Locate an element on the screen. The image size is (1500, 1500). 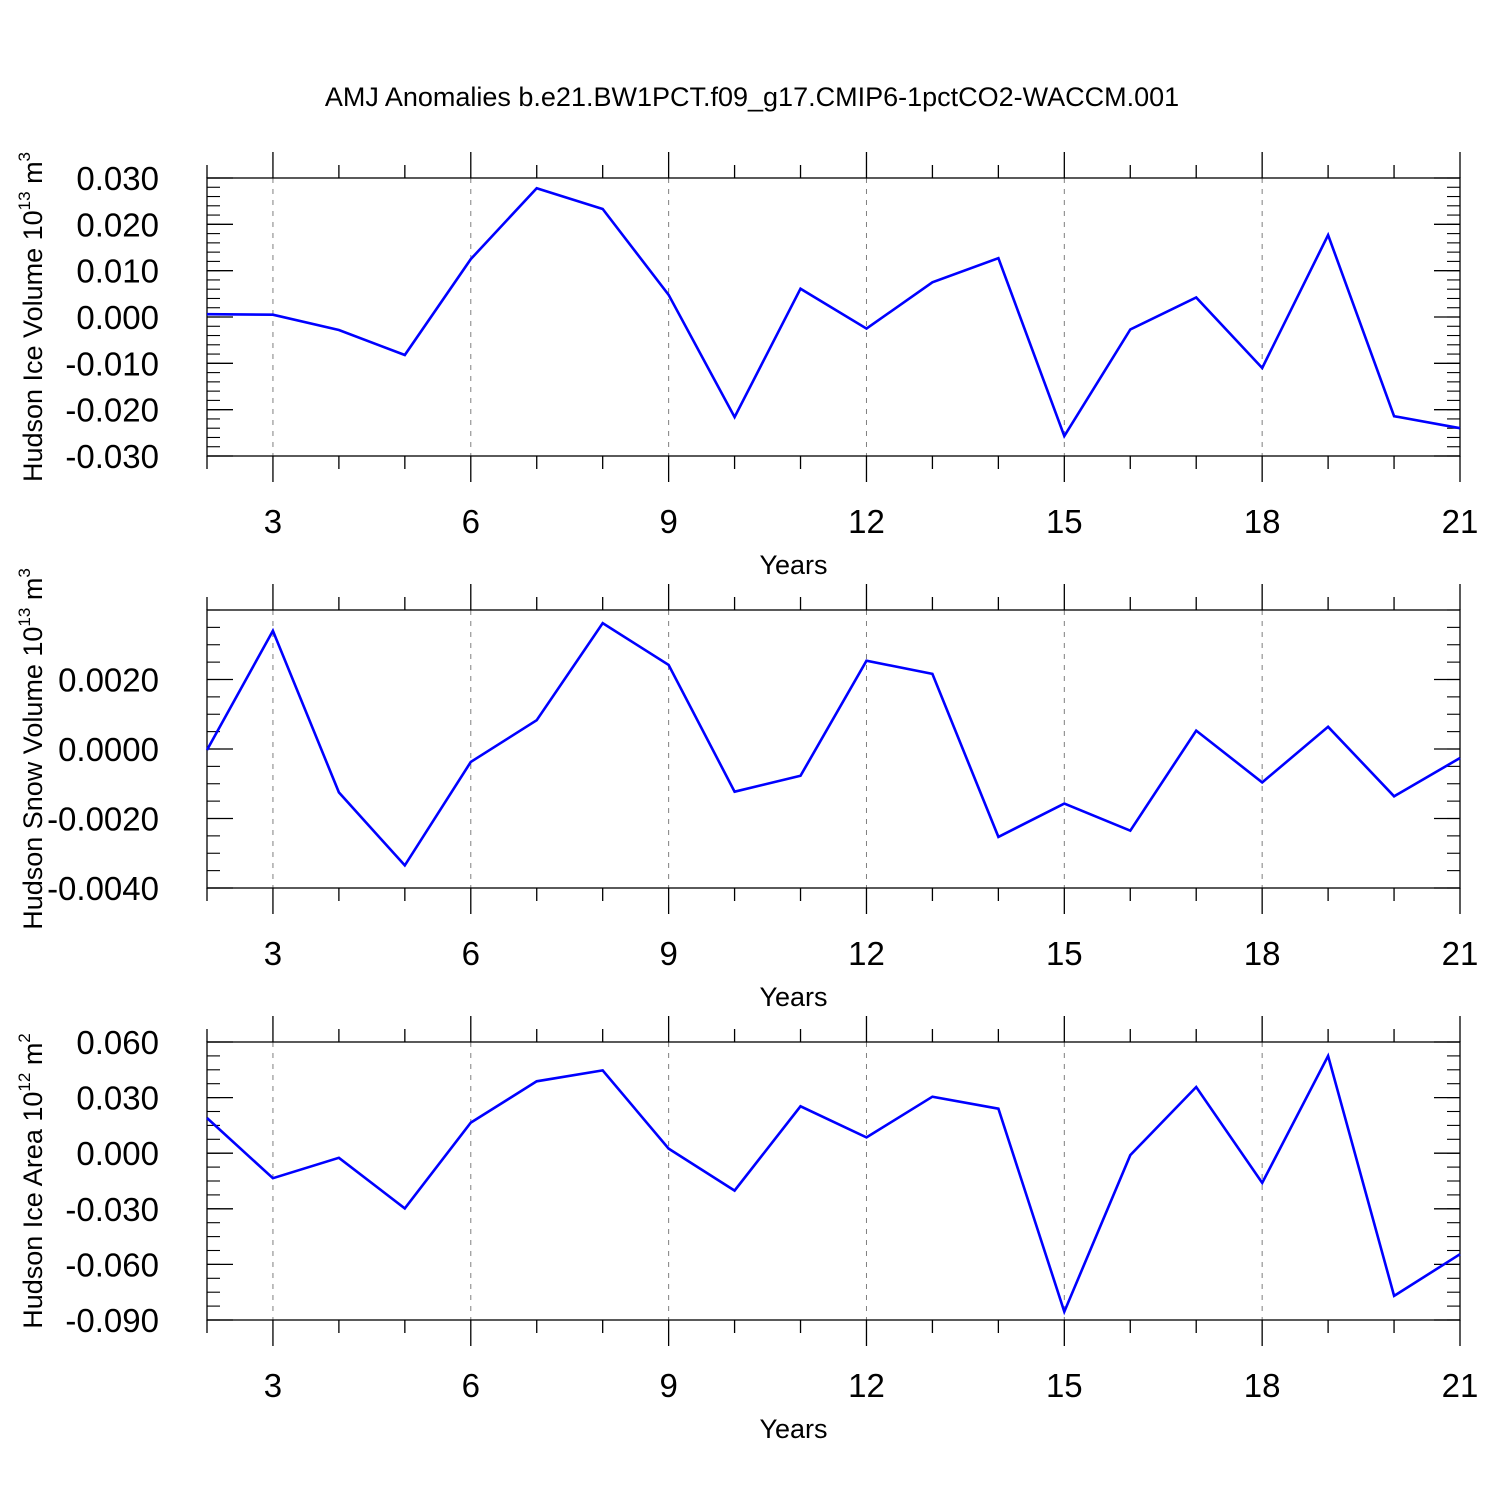
y-tick-label: 0.060 is located at coordinates (117, 1042).